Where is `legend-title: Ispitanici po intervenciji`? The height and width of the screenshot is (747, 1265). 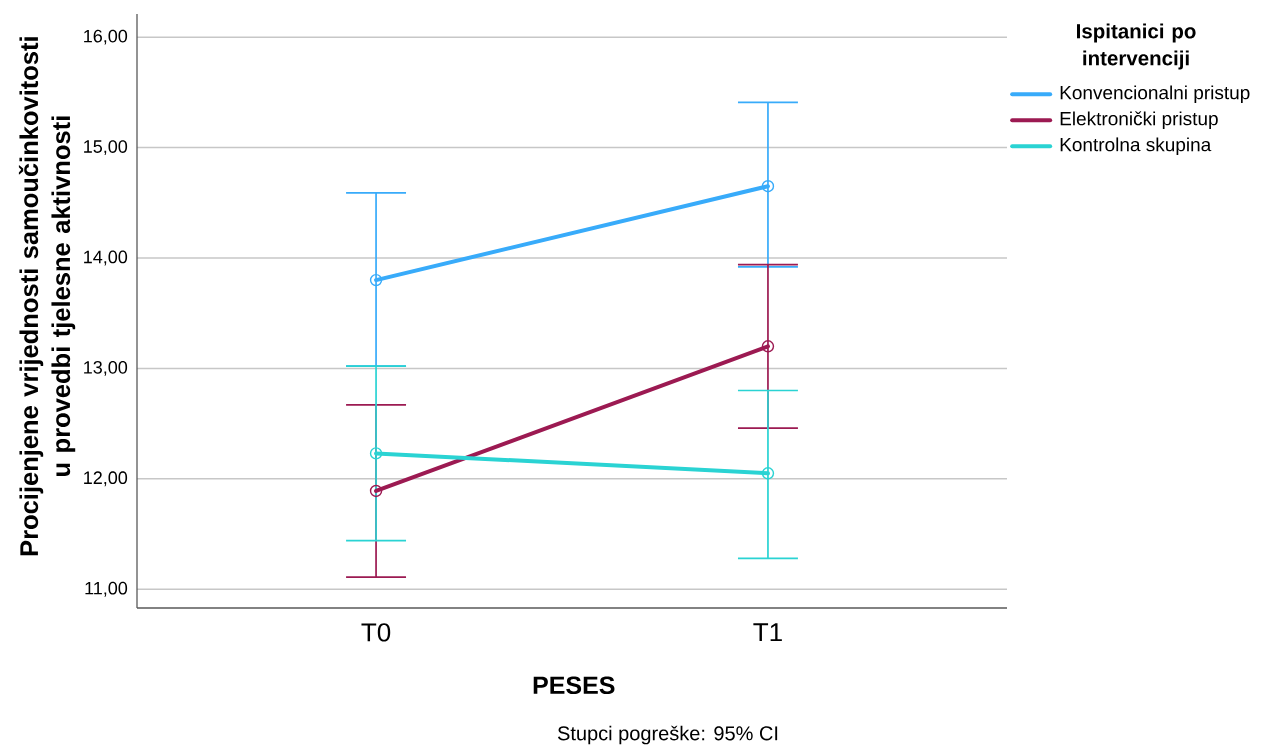
legend-title: Ispitanici po intervenciji is located at coordinates (1136, 46).